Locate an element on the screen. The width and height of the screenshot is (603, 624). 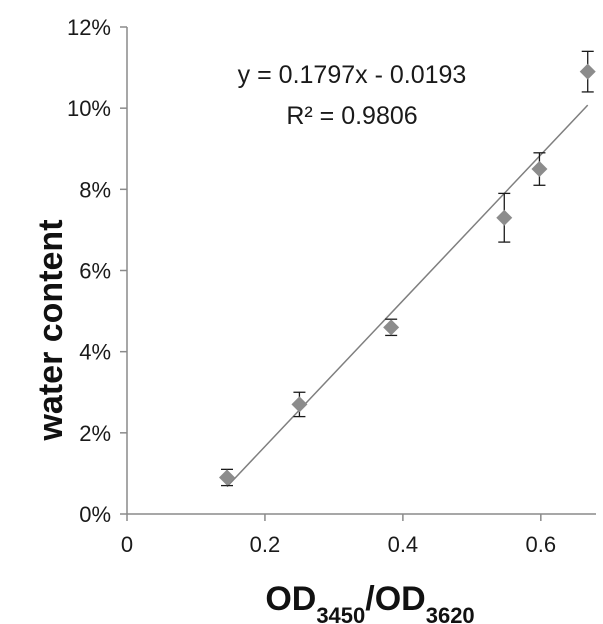
y-tick-label: 8% is located at coordinates (95, 189).